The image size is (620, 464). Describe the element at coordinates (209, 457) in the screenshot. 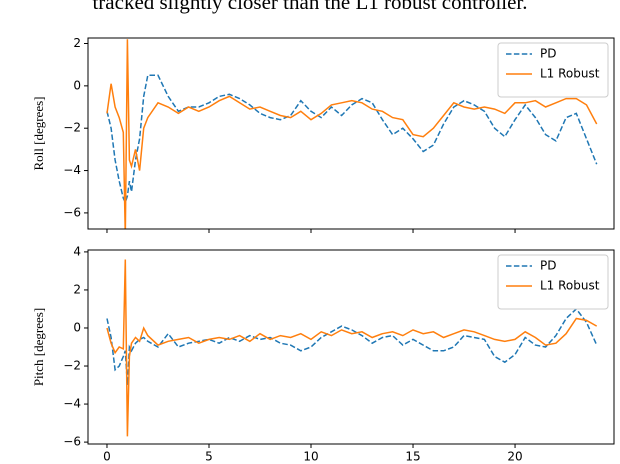

I see `x-tick-label: 5` at that location.